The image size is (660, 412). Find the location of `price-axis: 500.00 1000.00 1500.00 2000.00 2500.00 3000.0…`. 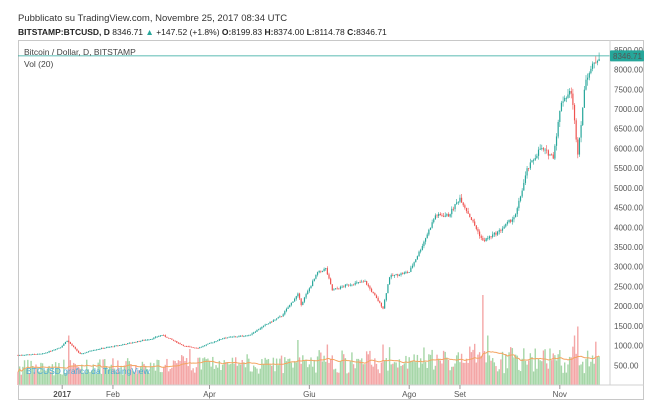

price-axis: 500.00 1000.00 1500.00 2000.00 2500.00 3000.0… is located at coordinates (628, 208).